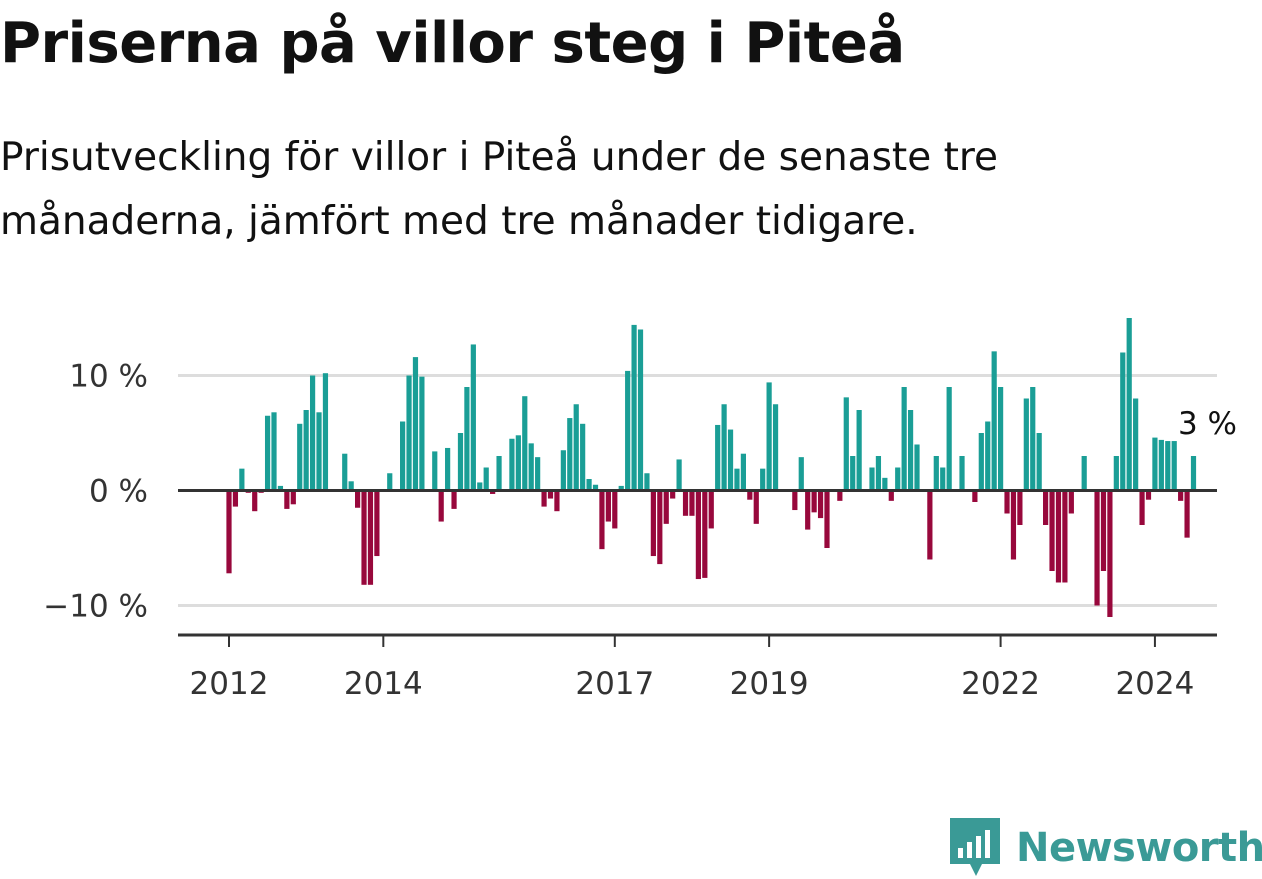  What do you see at coordinates (614, 684) in the screenshot?
I see `x-tick-label: 2017` at bounding box center [614, 684].